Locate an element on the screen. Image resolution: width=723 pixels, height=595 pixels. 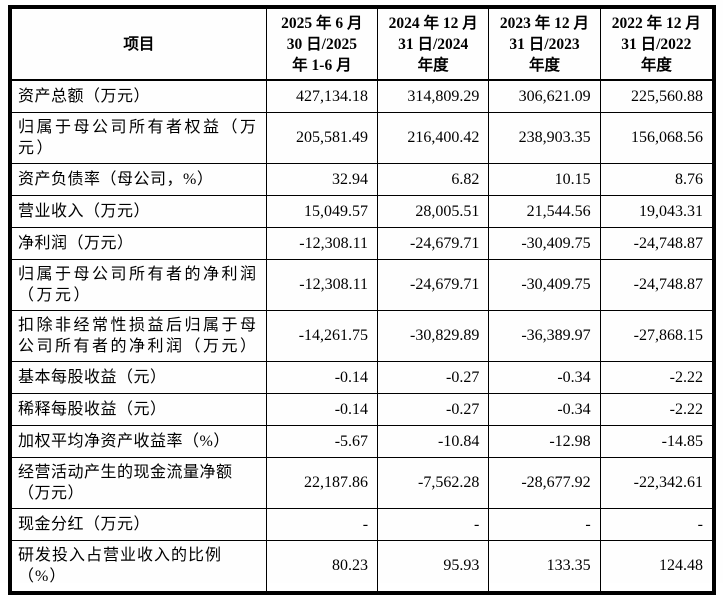
row-label-cell: 稀释每股收益（元） is located at coordinates (139, 410).